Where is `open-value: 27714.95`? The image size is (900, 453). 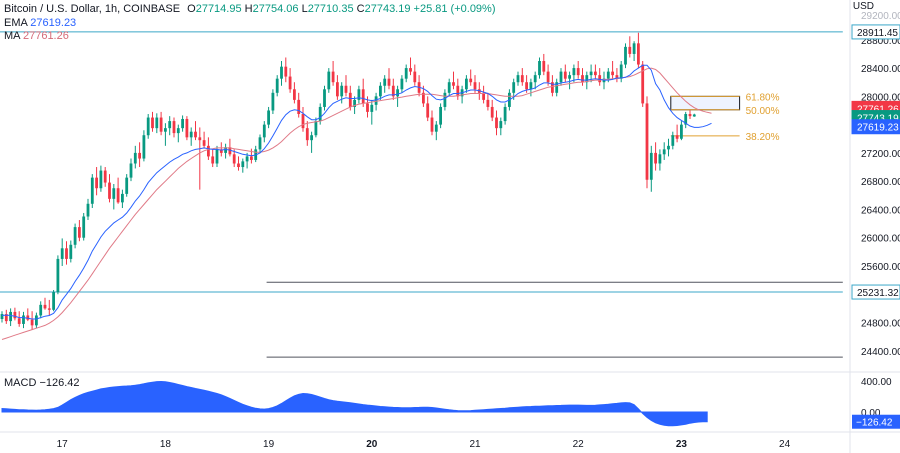 open-value: 27714.95 is located at coordinates (218, 9).